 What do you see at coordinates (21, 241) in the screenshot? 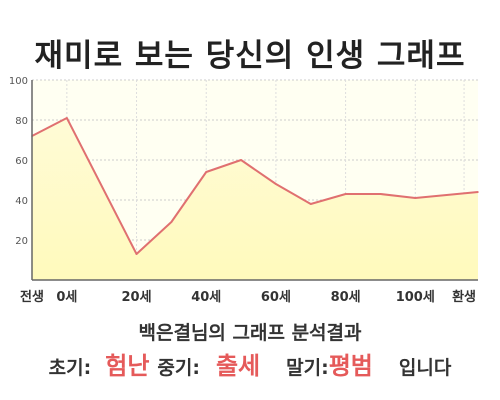
I see `y-tick-label: 20` at bounding box center [21, 241].